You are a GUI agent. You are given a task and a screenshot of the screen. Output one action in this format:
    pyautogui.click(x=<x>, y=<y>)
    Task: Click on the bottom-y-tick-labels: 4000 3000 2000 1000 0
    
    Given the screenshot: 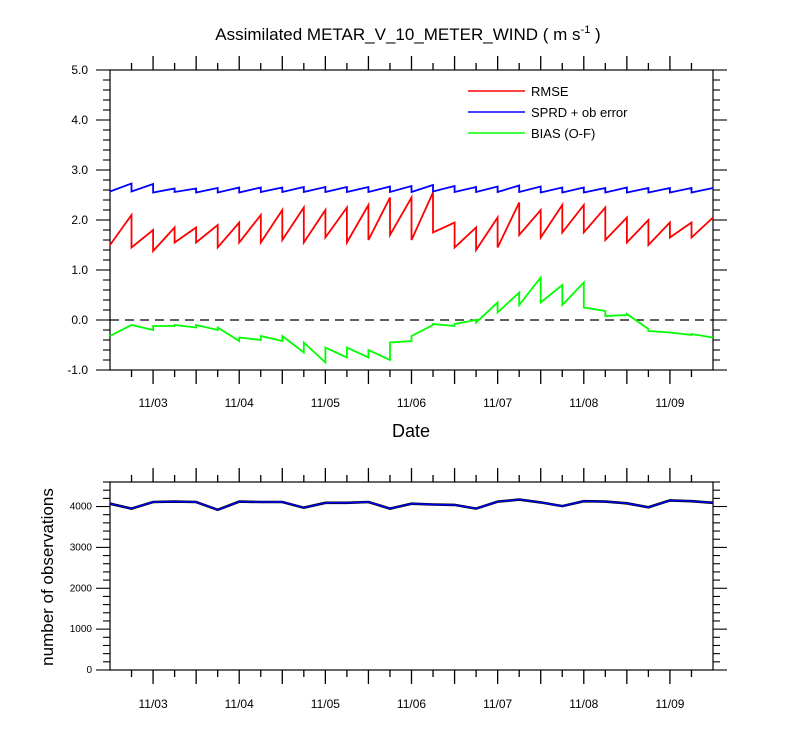 What is the action you would take?
    pyautogui.click(x=81, y=589)
    